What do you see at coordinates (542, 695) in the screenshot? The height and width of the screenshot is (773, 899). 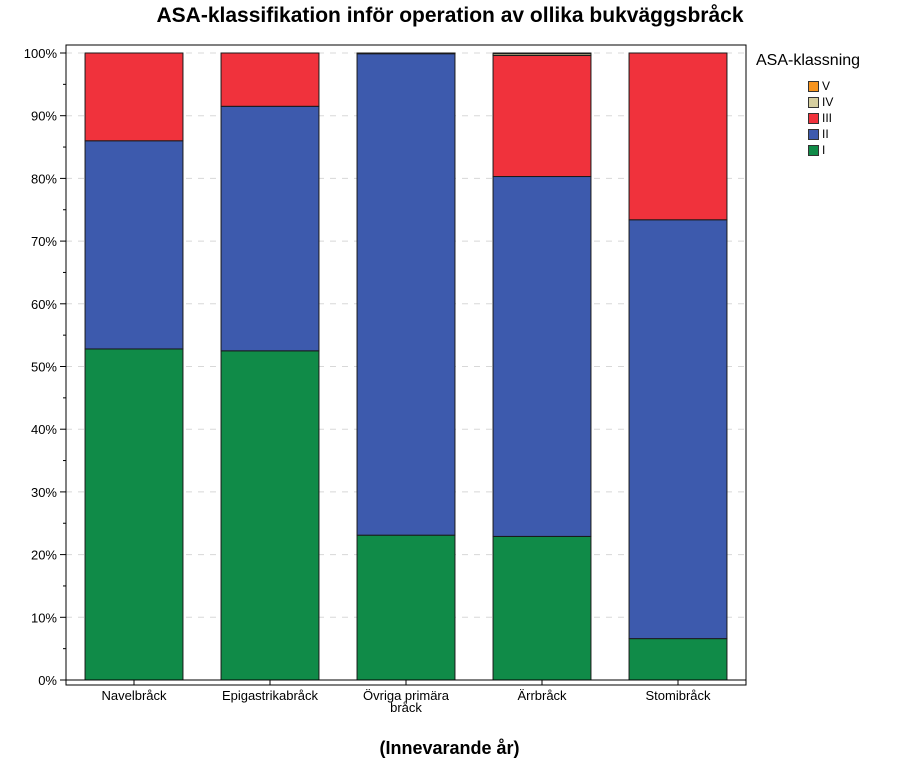 I see `x-category-label: Ärrbråck` at bounding box center [542, 695].